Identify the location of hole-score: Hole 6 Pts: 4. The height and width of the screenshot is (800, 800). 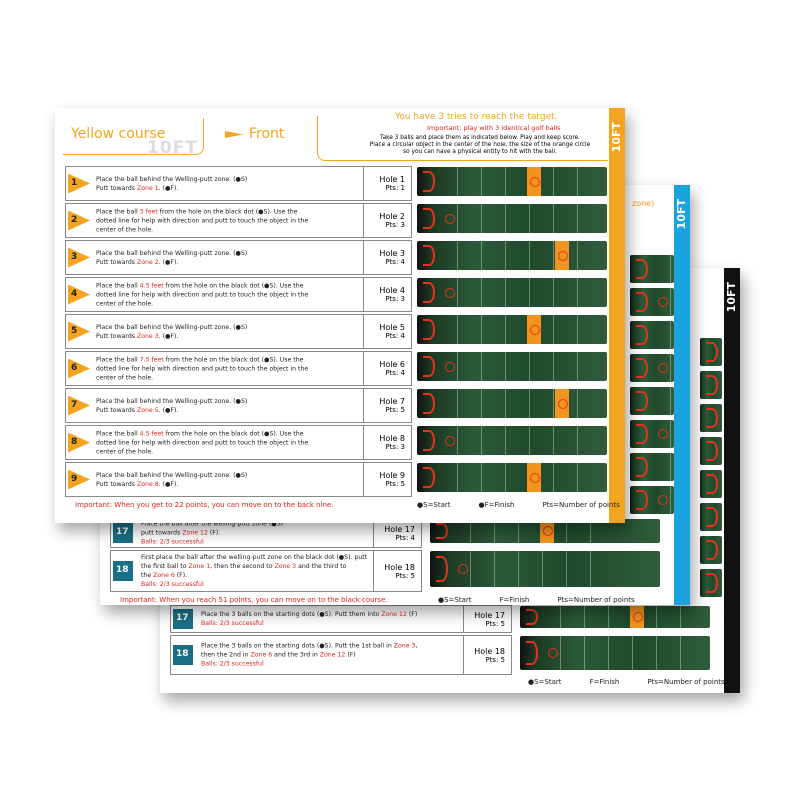
(387, 368).